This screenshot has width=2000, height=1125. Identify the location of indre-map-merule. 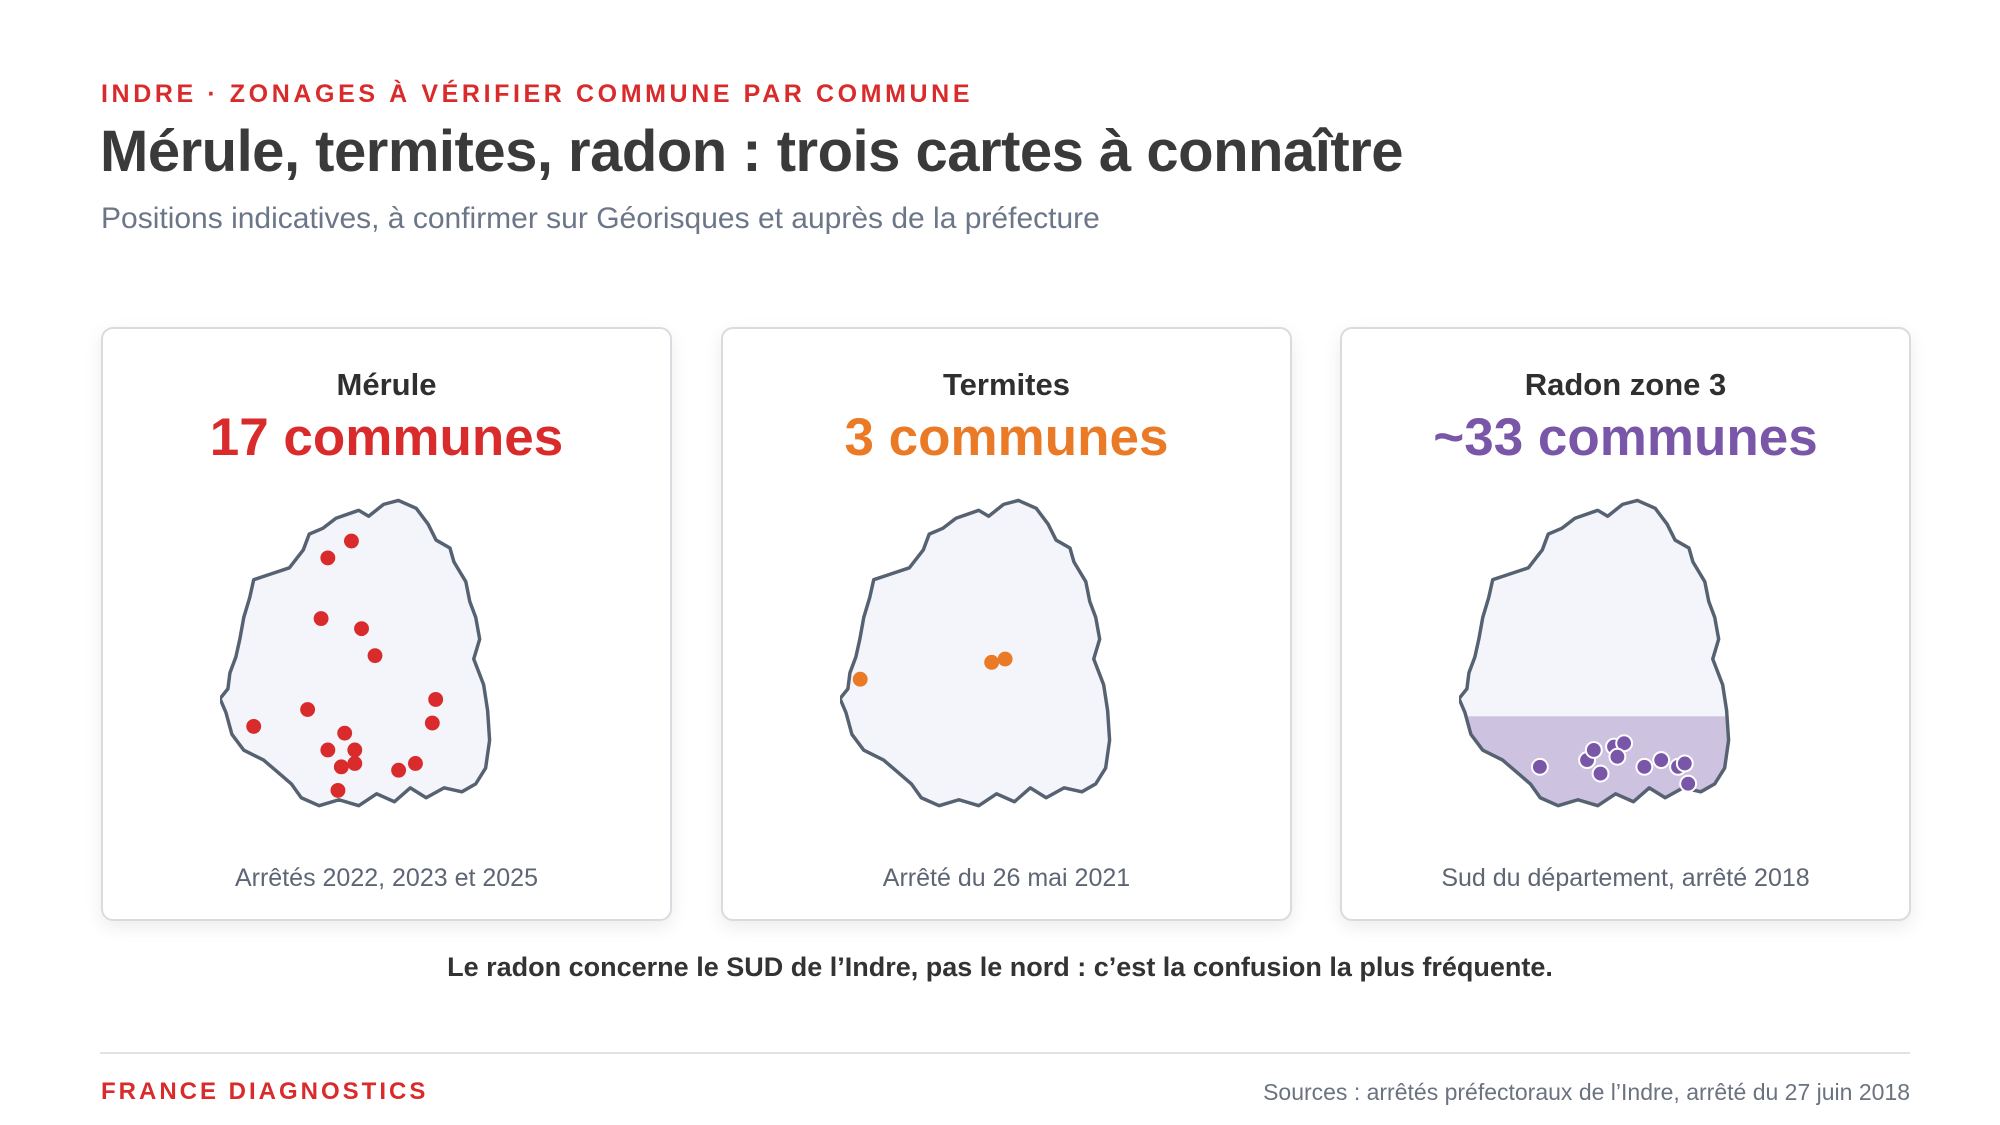
(356, 653).